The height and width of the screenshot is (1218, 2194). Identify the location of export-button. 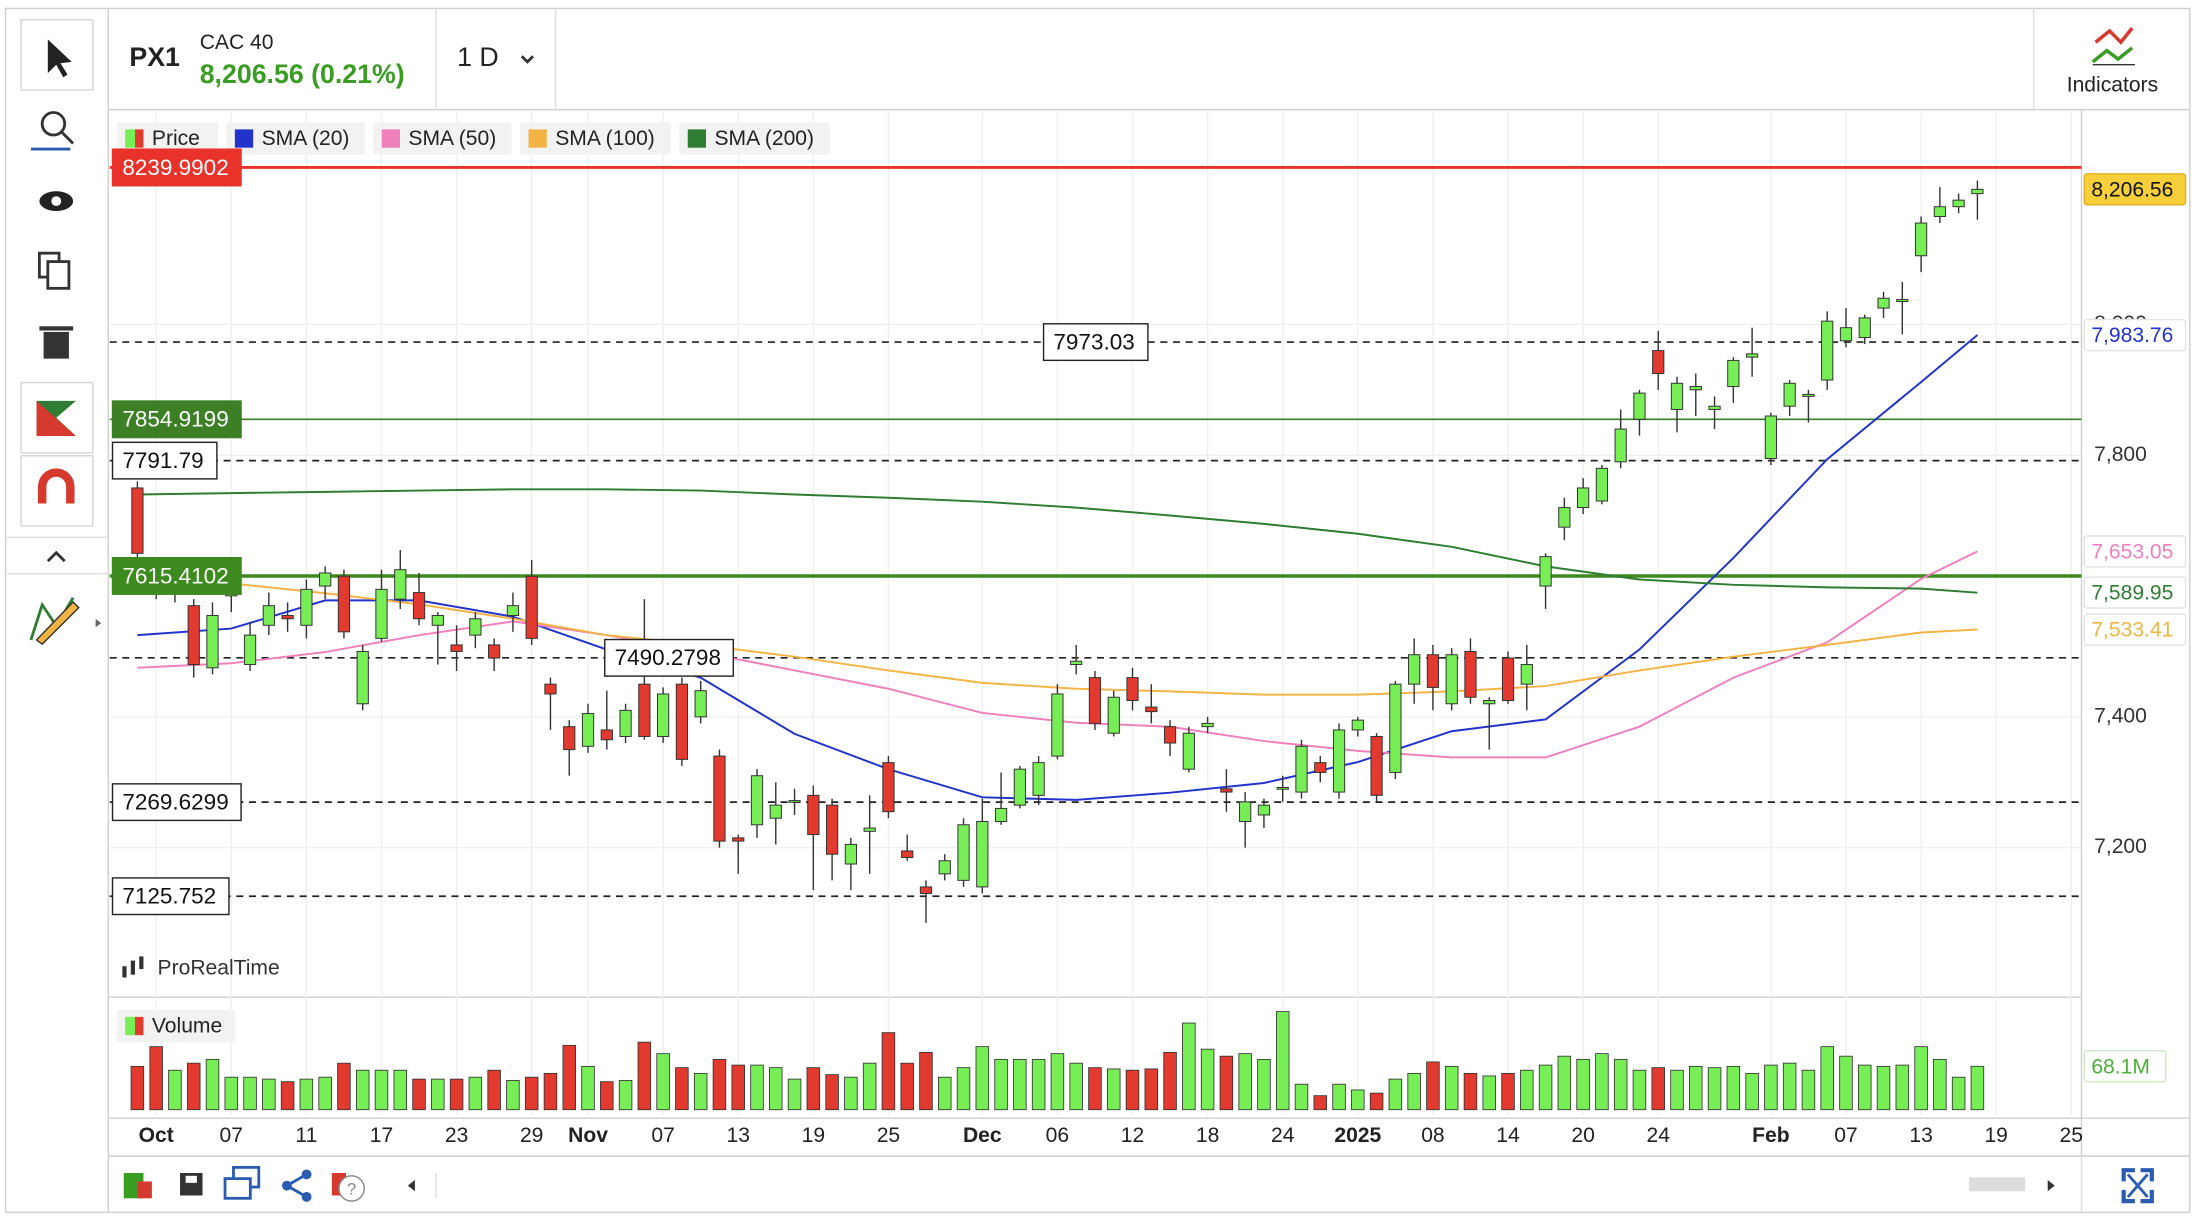
(137, 1185).